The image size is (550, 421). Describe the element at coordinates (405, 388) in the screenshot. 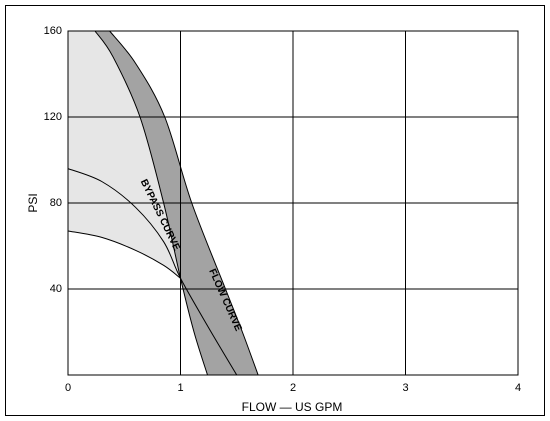

I see `x-tick-label: 3` at that location.